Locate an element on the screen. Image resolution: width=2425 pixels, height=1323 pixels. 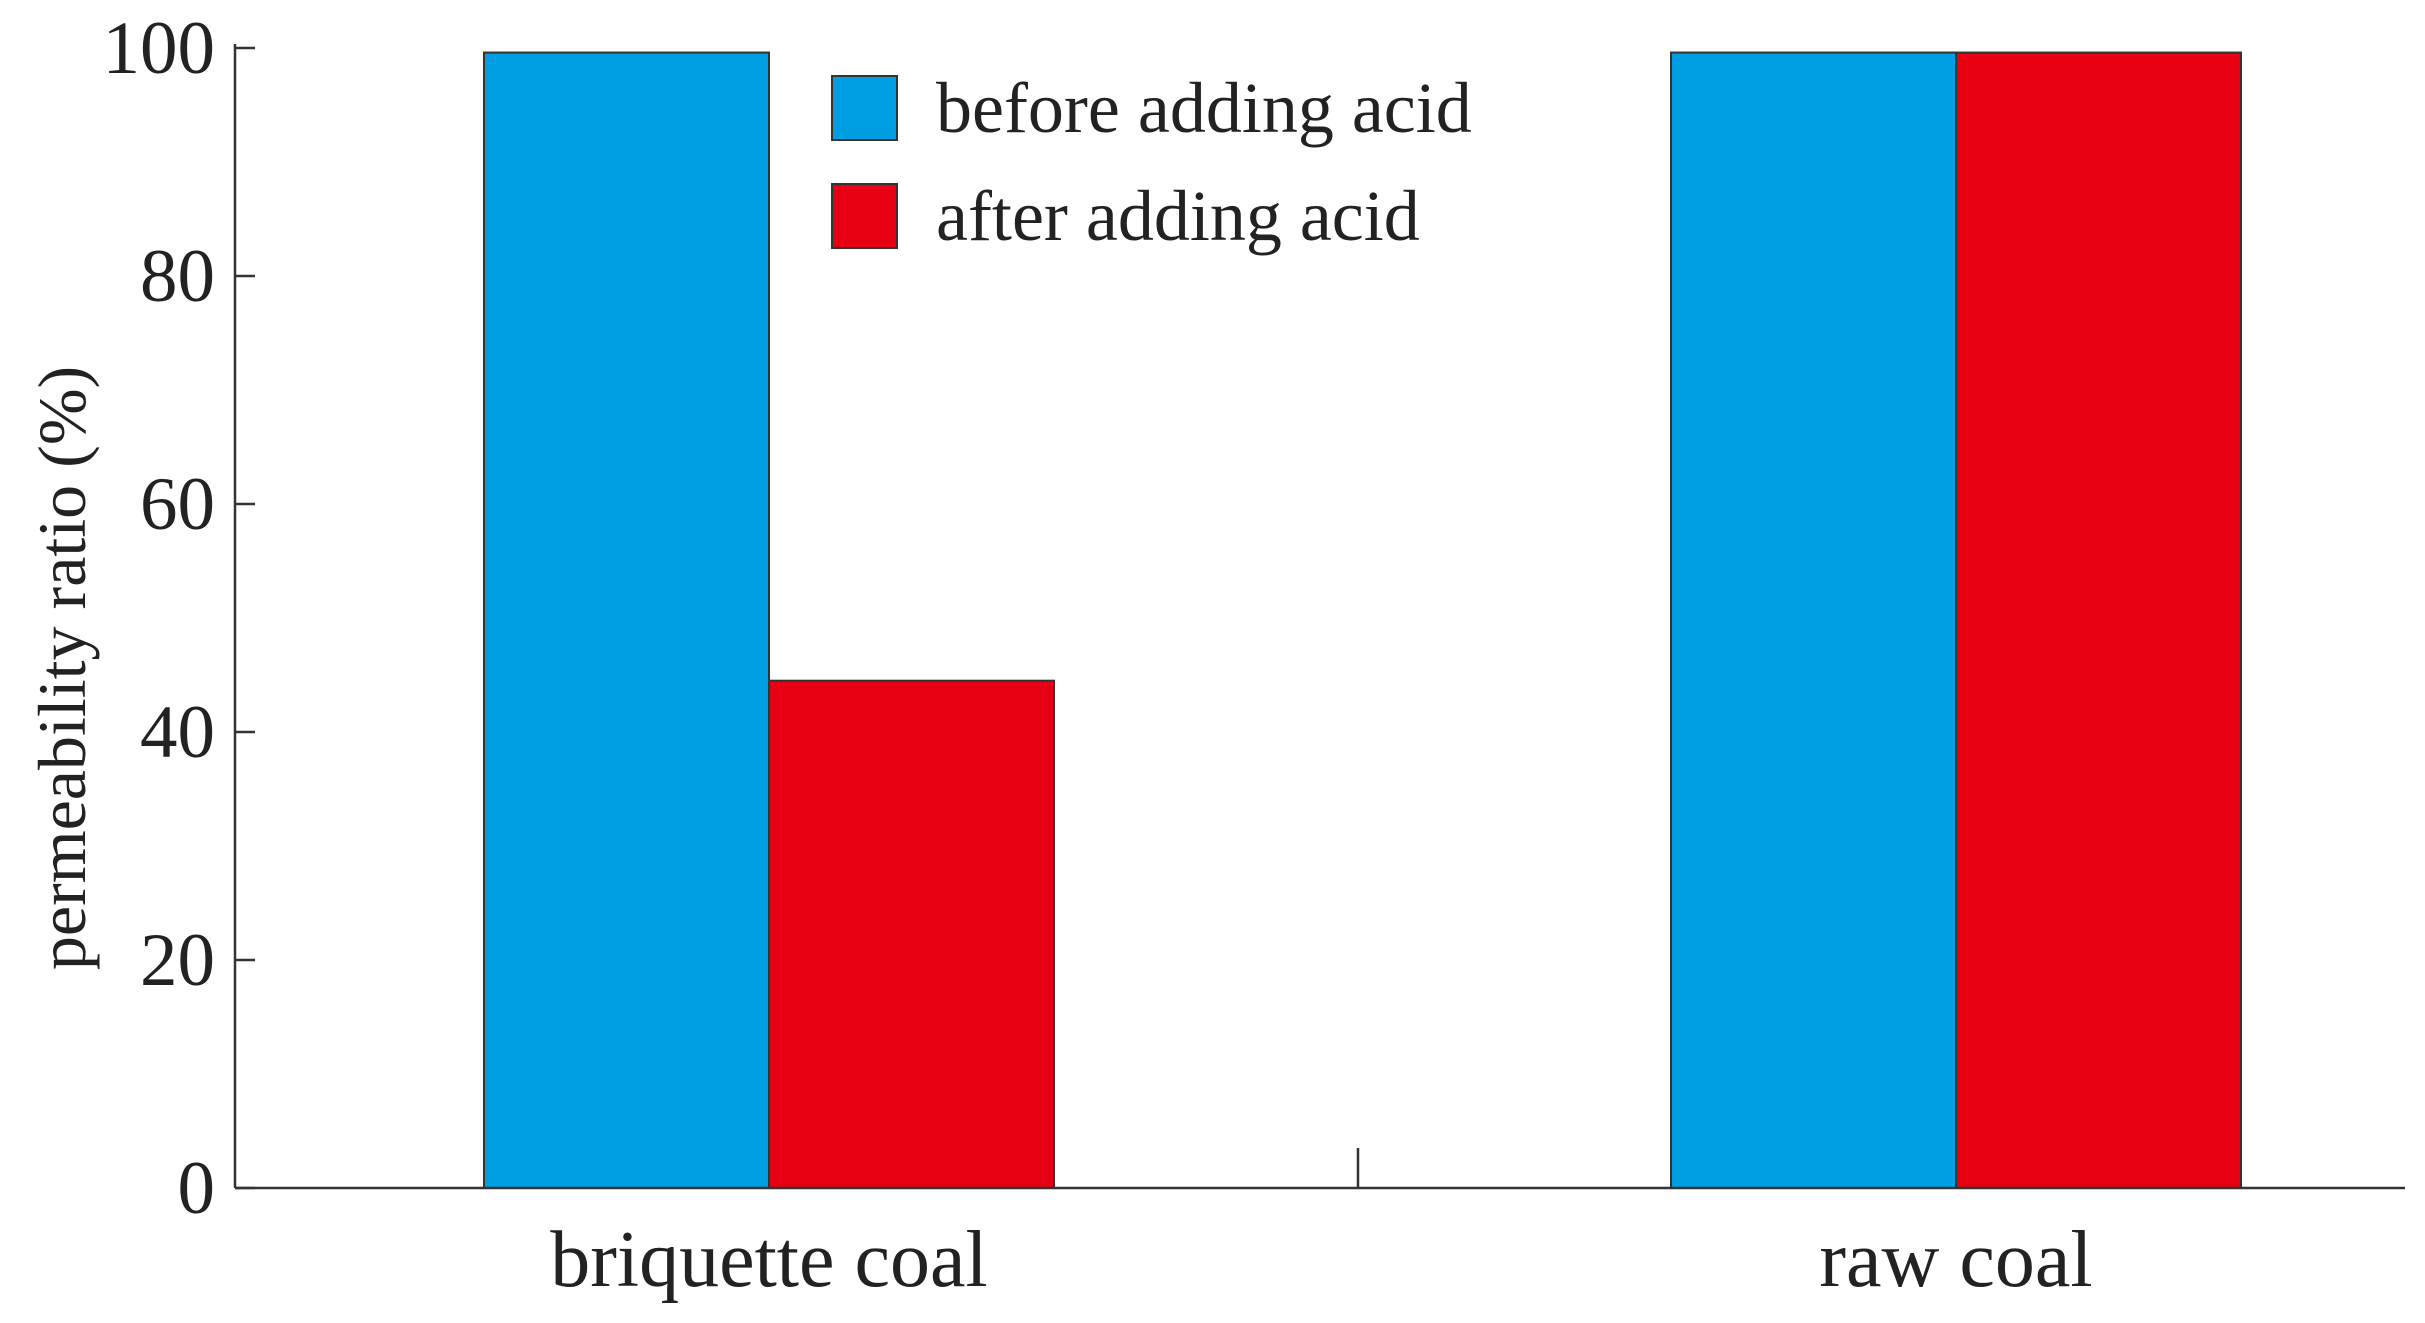
y-tick-label: 40 is located at coordinates (177, 732).